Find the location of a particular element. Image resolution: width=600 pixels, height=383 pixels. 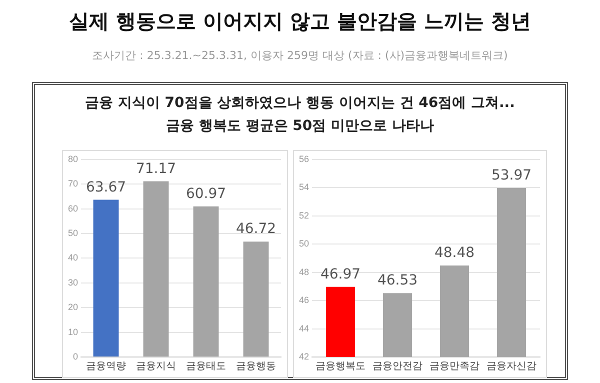

x-tick-label: 금융역량 is located at coordinates (106, 366).